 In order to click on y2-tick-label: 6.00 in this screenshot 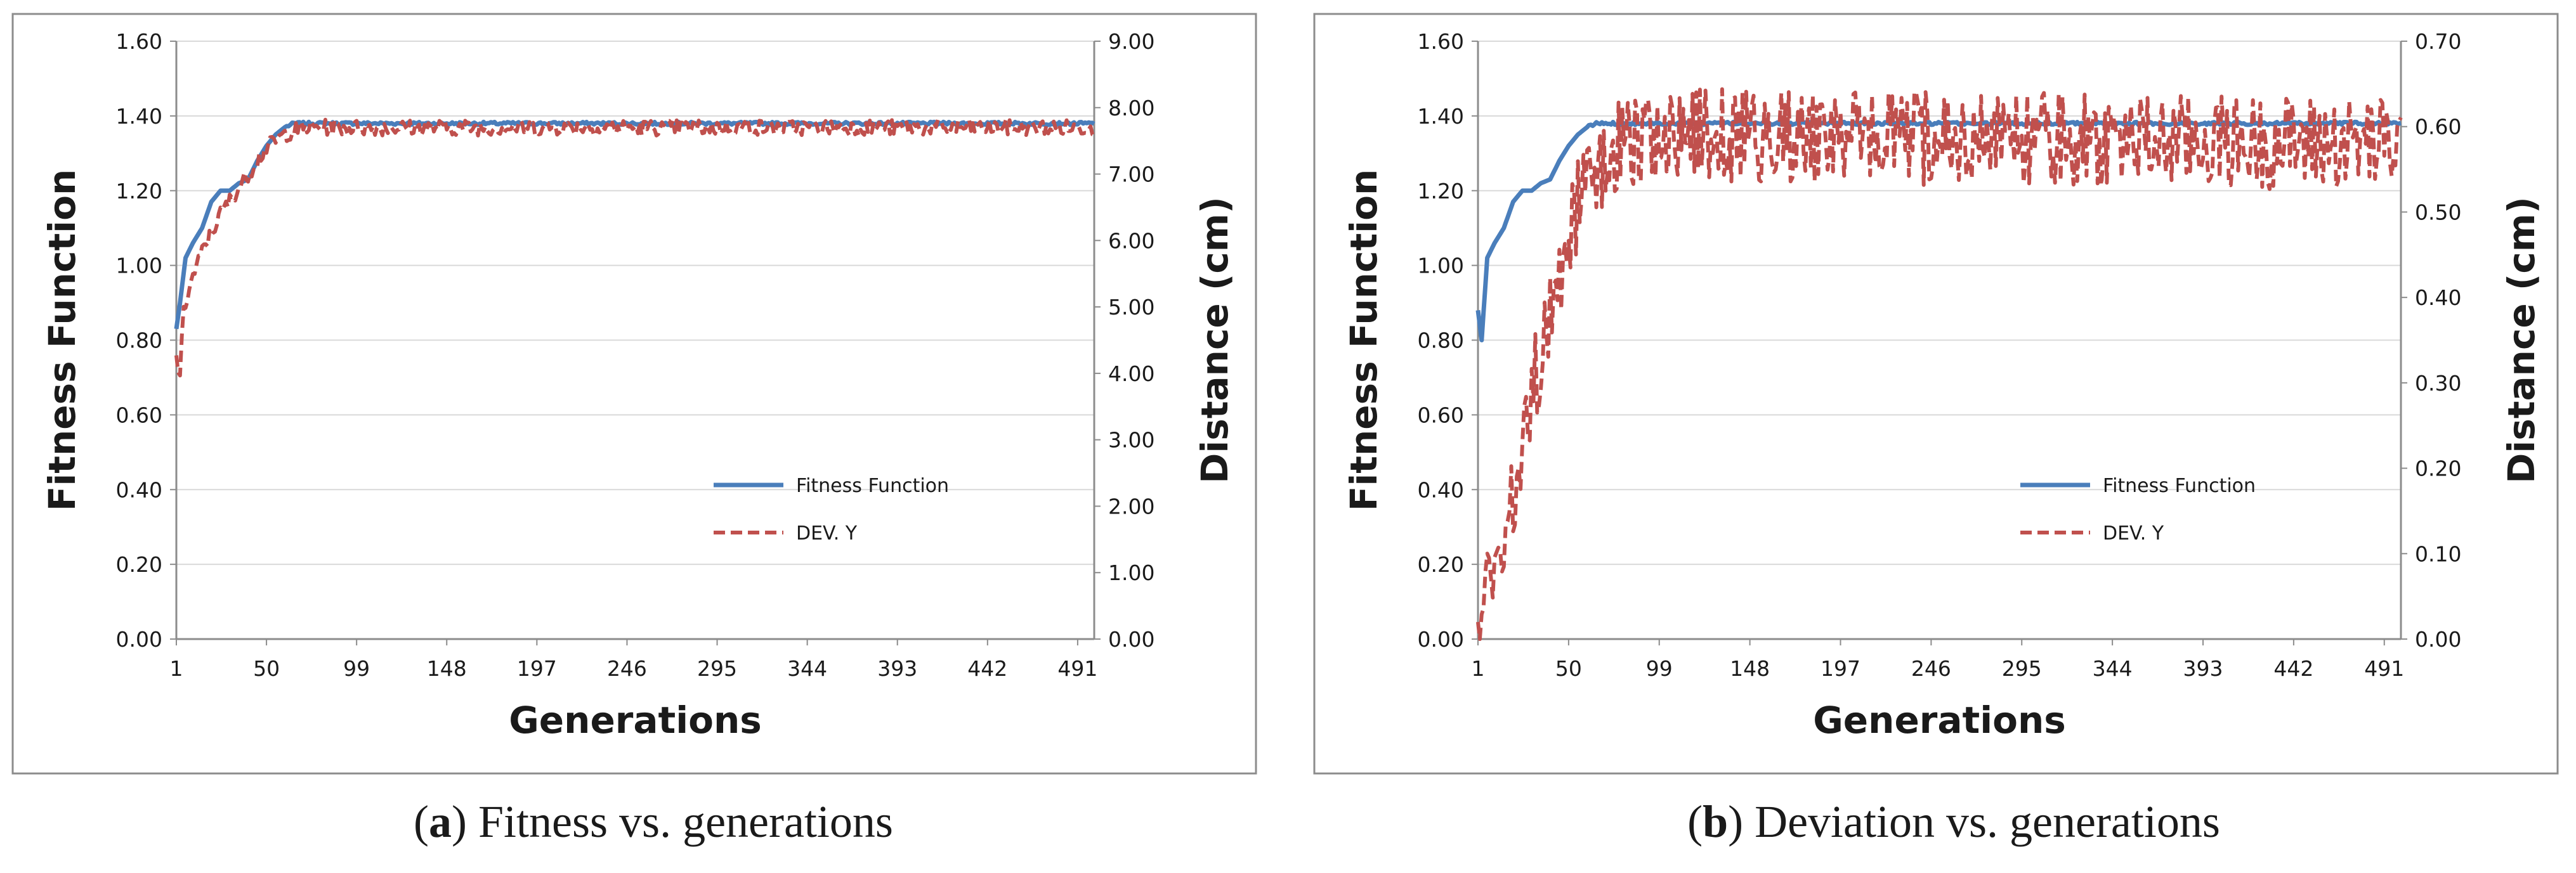, I will do `click(1131, 240)`.